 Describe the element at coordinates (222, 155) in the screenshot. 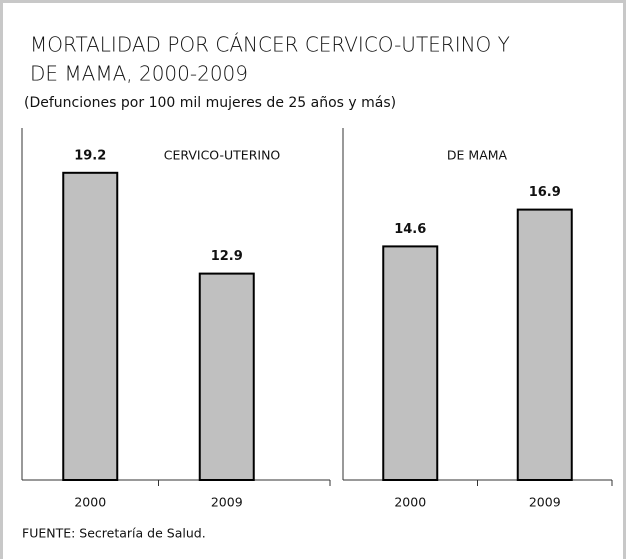

I see `panel-title: CERVICO-UTERINO` at that location.